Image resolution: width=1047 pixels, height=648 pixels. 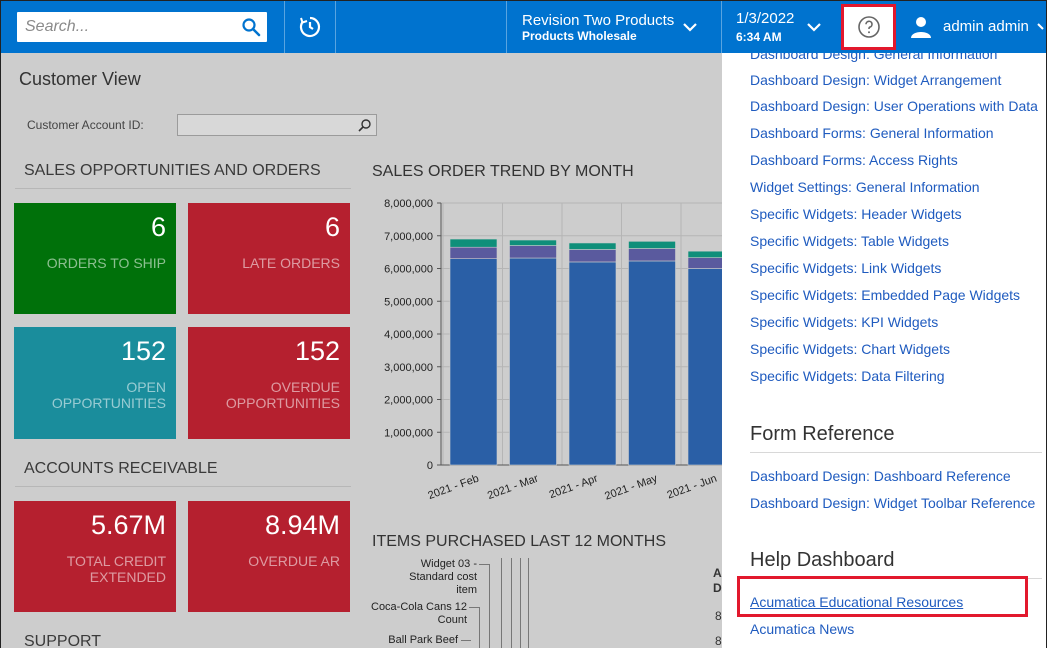 What do you see at coordinates (277, 125) in the screenshot?
I see `customer-account-field` at bounding box center [277, 125].